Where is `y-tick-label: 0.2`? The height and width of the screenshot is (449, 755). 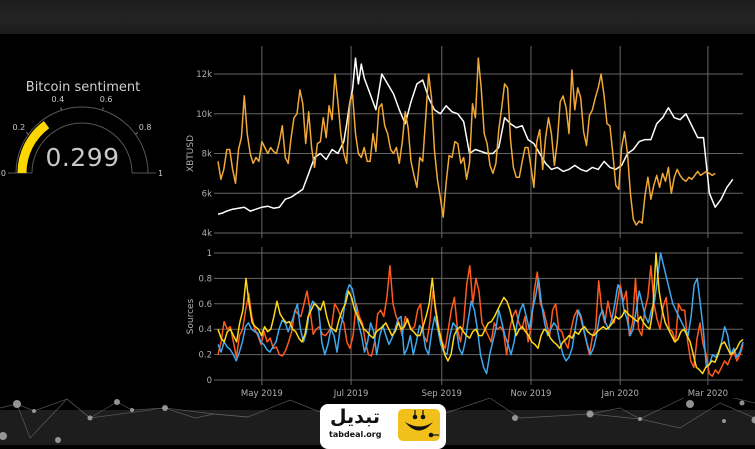
y-tick-label: 0.2 is located at coordinates (205, 356).